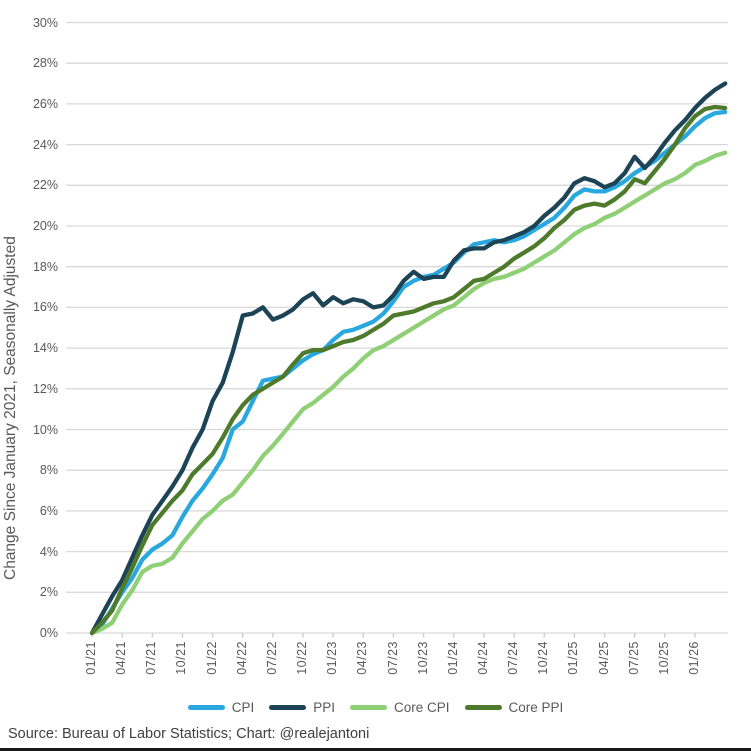 Image resolution: width=751 pixels, height=751 pixels. I want to click on y-tick-label: 26%, so click(45, 103).